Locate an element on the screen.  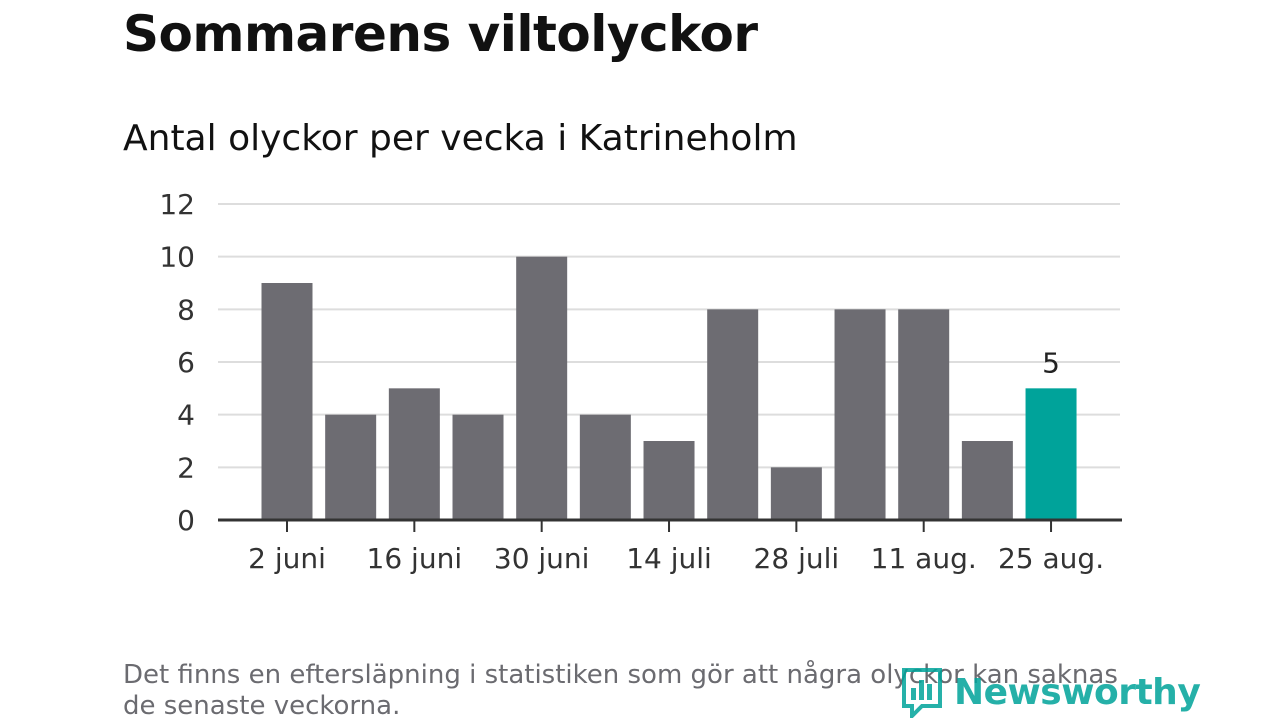
data-labels: 5 is located at coordinates (1051, 362).